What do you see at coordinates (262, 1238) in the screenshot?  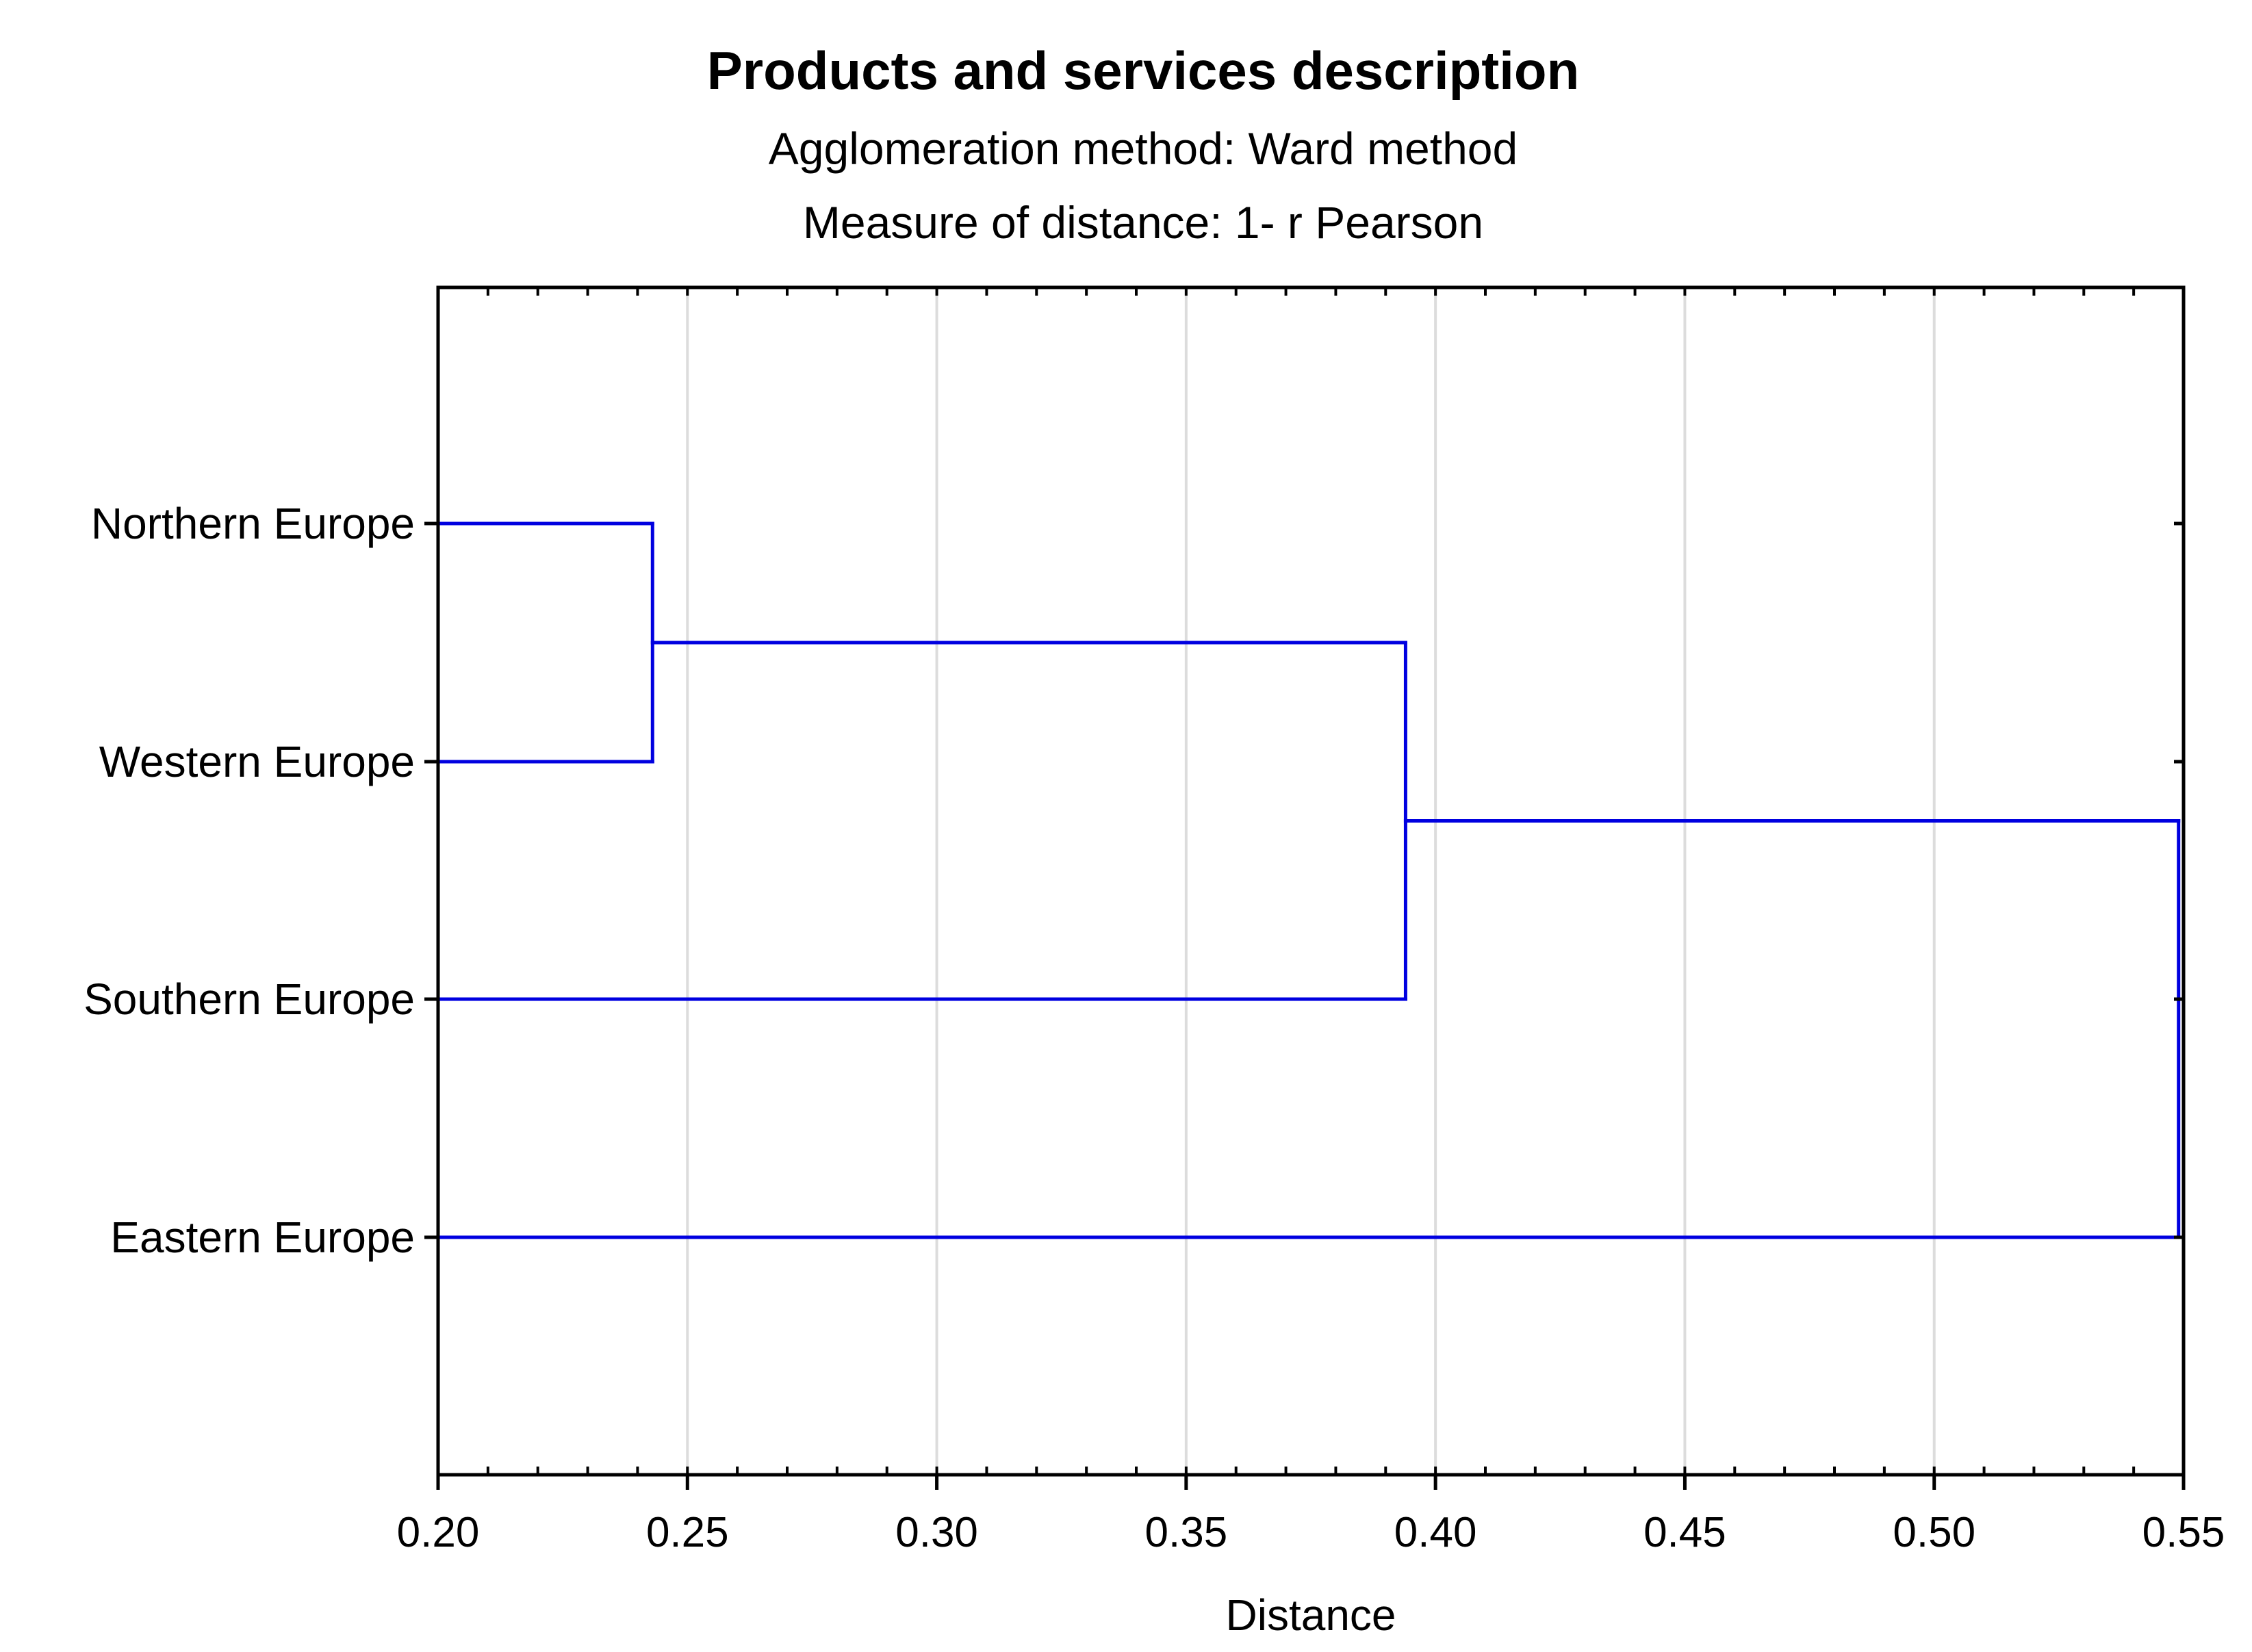 I see `leaf-label: Eastern Europe` at bounding box center [262, 1238].